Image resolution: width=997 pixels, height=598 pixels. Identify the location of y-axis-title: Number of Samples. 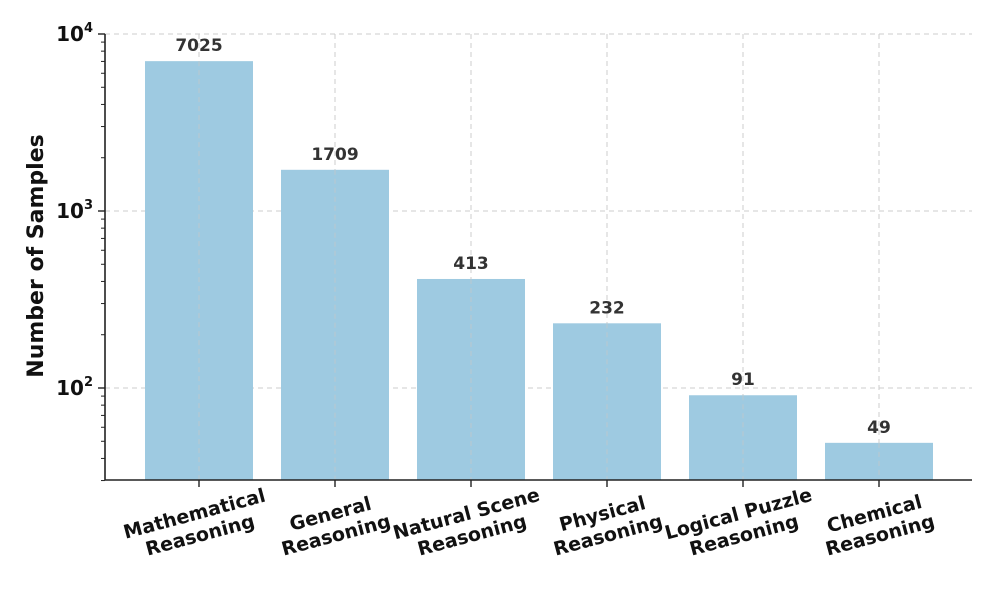
(36, 255).